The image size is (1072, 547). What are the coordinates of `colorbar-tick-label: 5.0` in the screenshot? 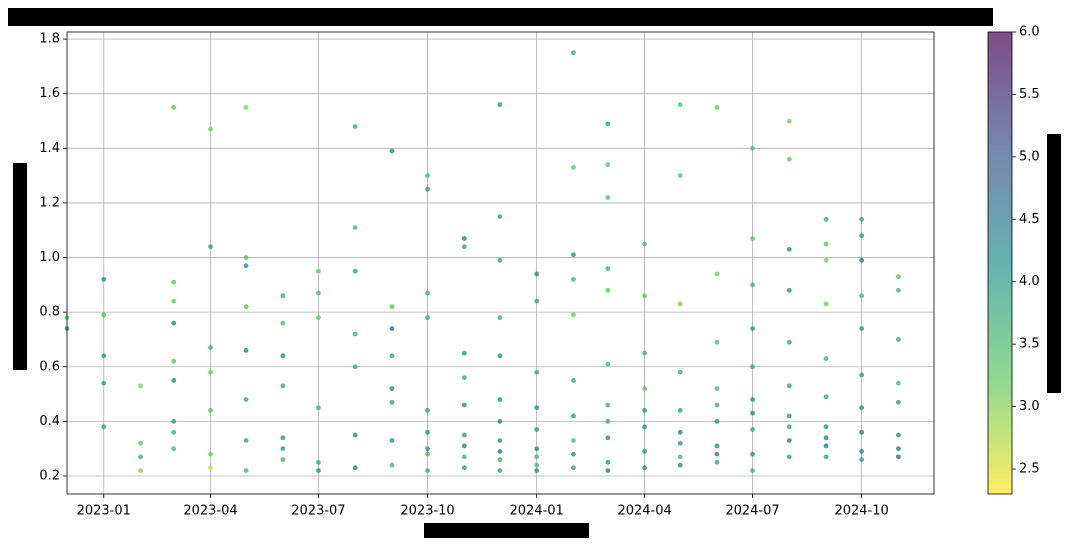 It's located at (1029, 156).